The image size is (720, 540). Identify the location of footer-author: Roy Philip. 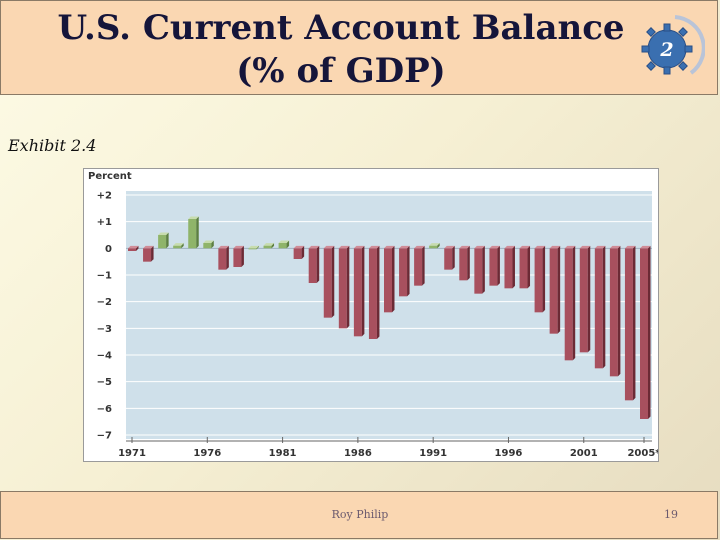
(360, 514).